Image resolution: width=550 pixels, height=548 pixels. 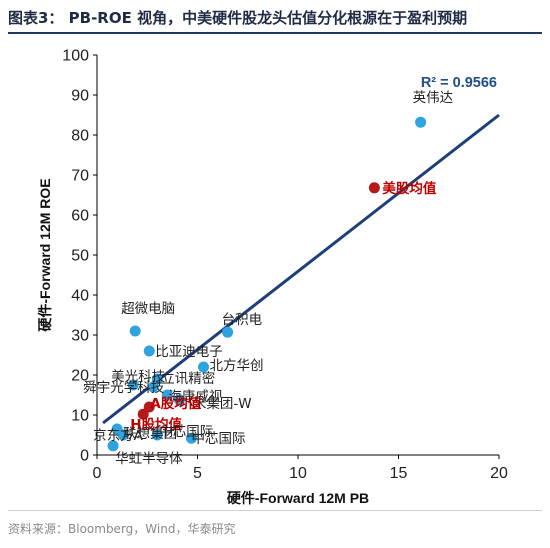 I want to click on point-label: 北方华创, so click(x=237, y=366).